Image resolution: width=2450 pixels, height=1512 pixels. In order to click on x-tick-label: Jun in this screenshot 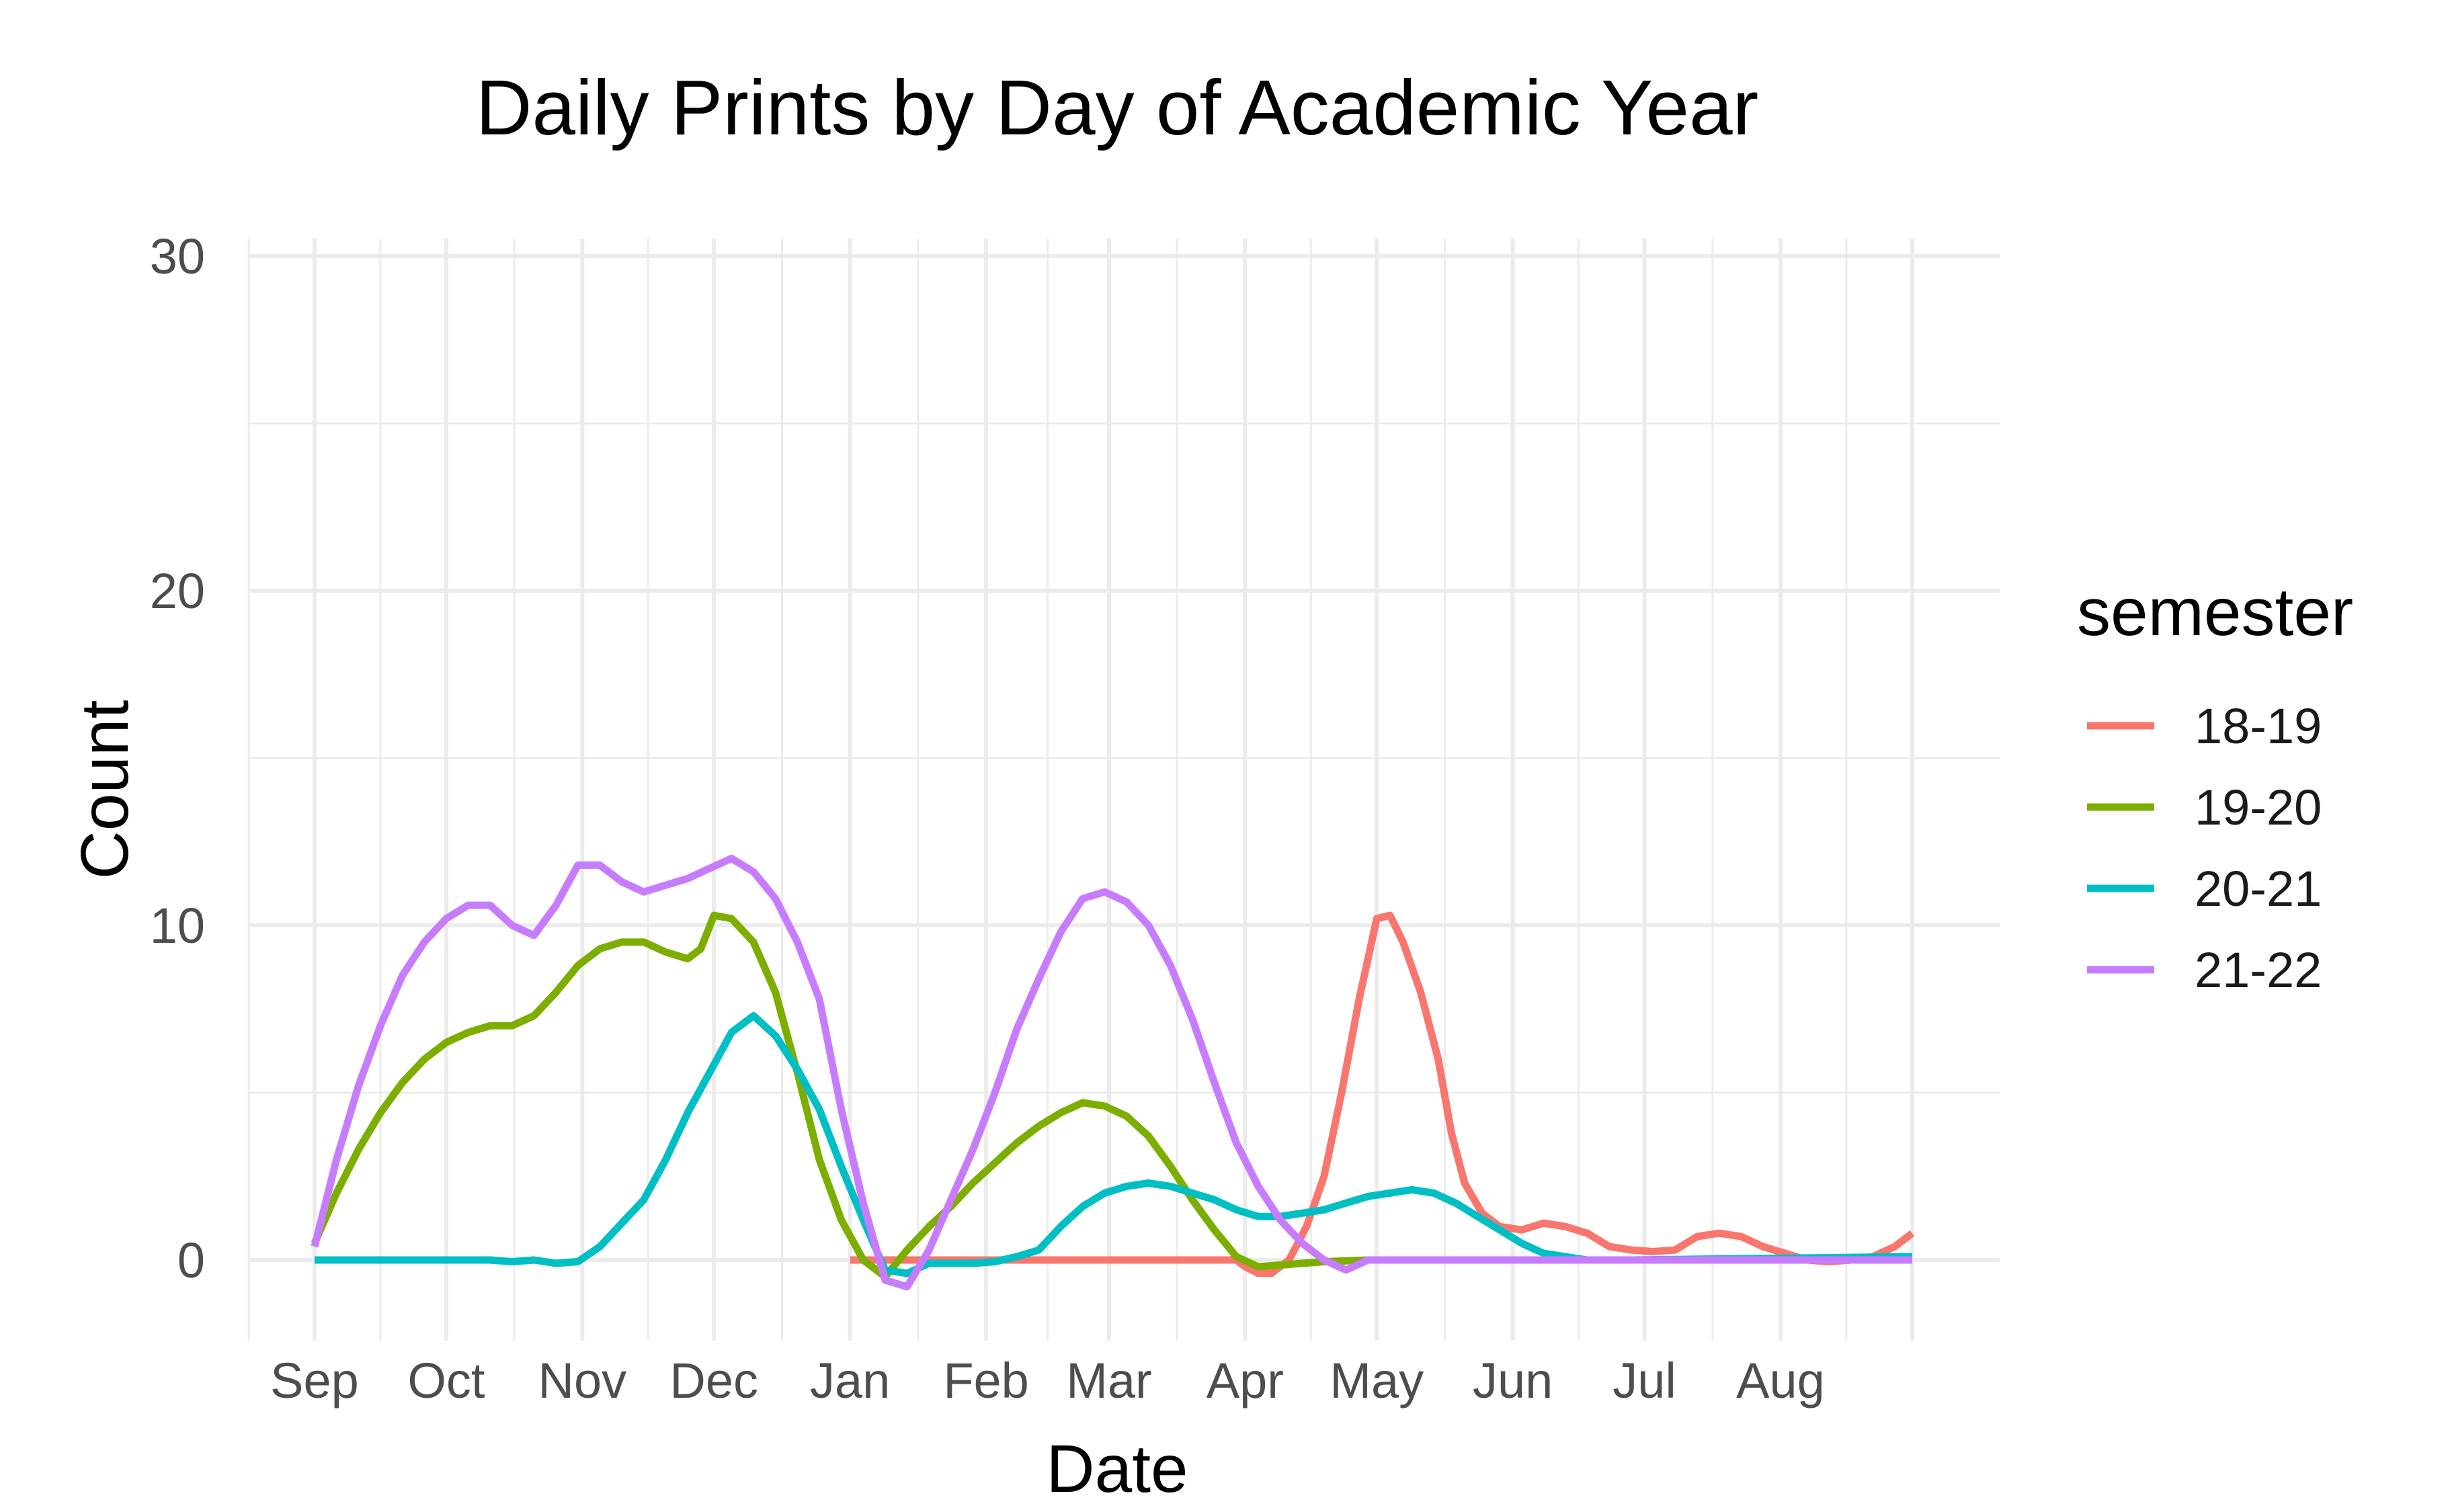, I will do `click(1513, 1381)`.